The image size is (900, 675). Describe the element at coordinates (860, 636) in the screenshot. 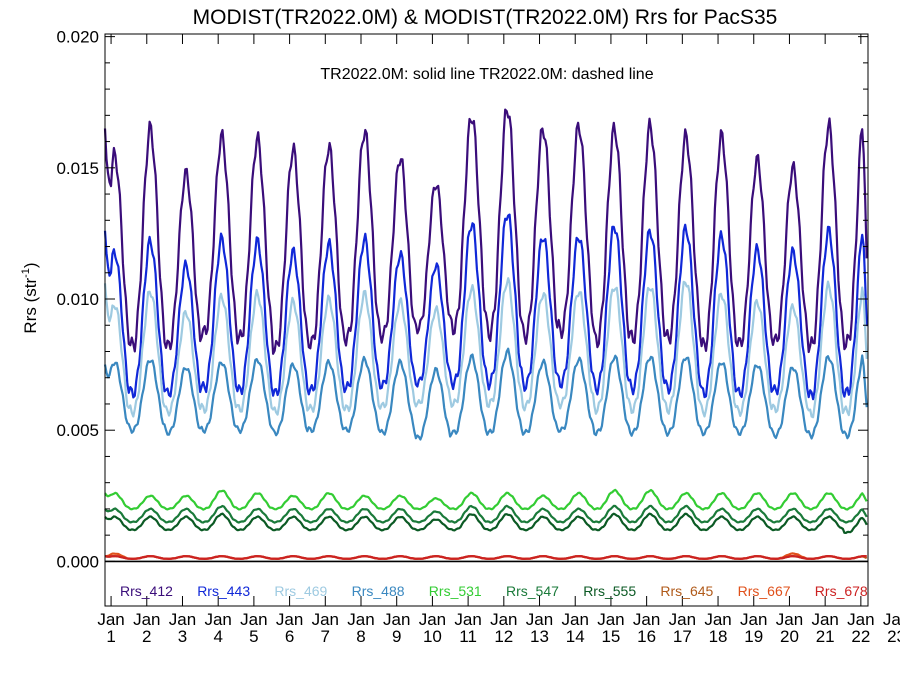

I see `x-tick-label-year: 22` at that location.